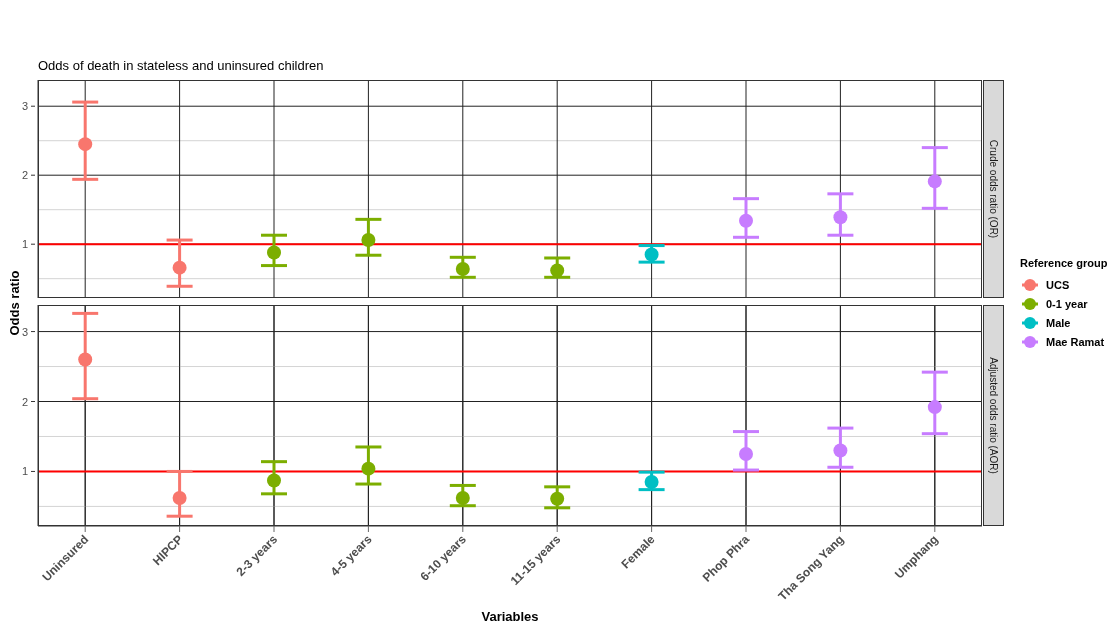  Describe the element at coordinates (993, 415) in the screenshot. I see `text: Adjusted odds ratio (AOR)` at that location.